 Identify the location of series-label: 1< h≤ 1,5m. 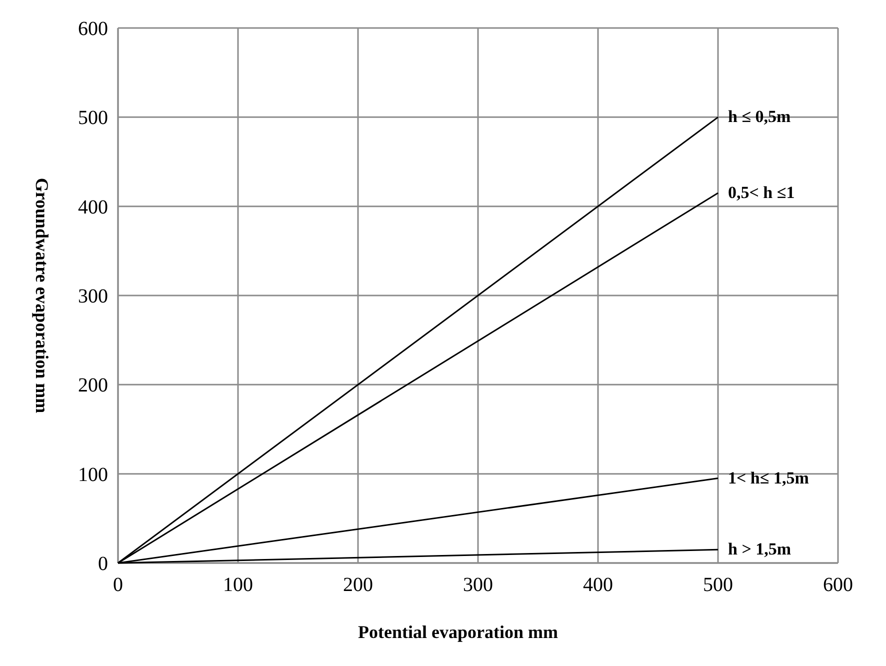
(768, 478).